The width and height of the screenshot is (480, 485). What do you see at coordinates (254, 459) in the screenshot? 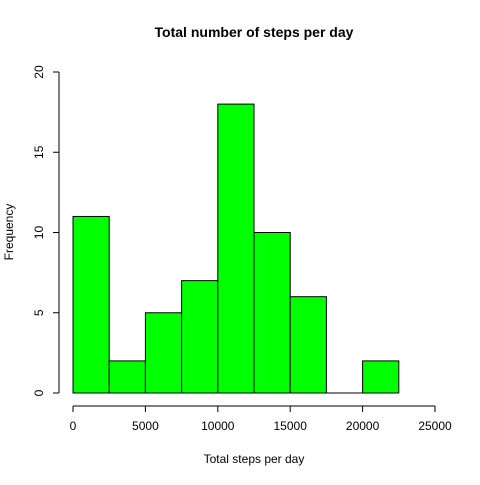
I see `x-axis-label: Total steps per day` at bounding box center [254, 459].